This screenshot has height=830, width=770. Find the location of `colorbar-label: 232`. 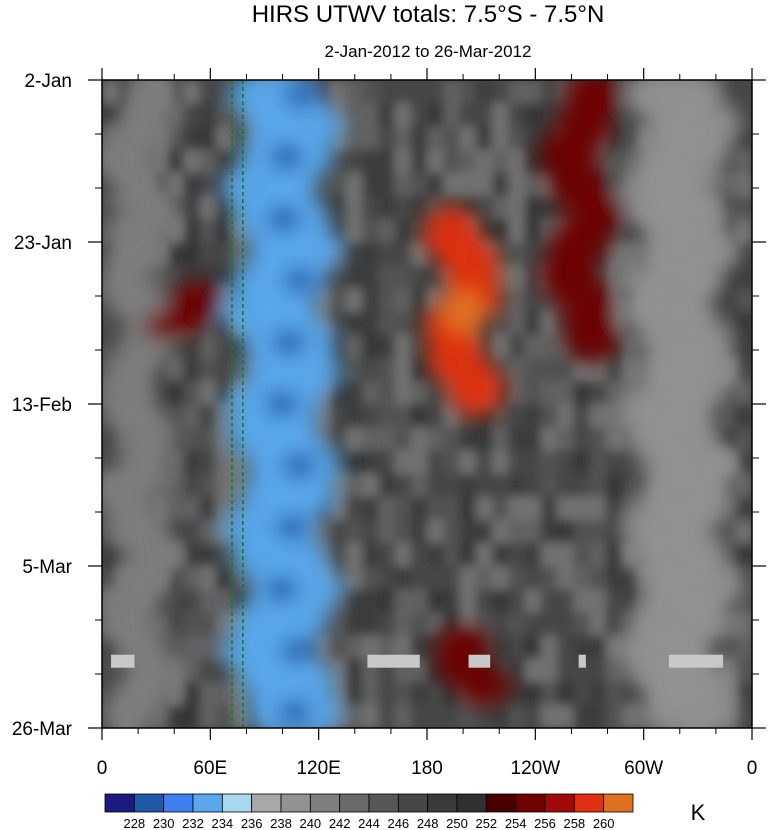

colorbar-label: 232 is located at coordinates (193, 823).